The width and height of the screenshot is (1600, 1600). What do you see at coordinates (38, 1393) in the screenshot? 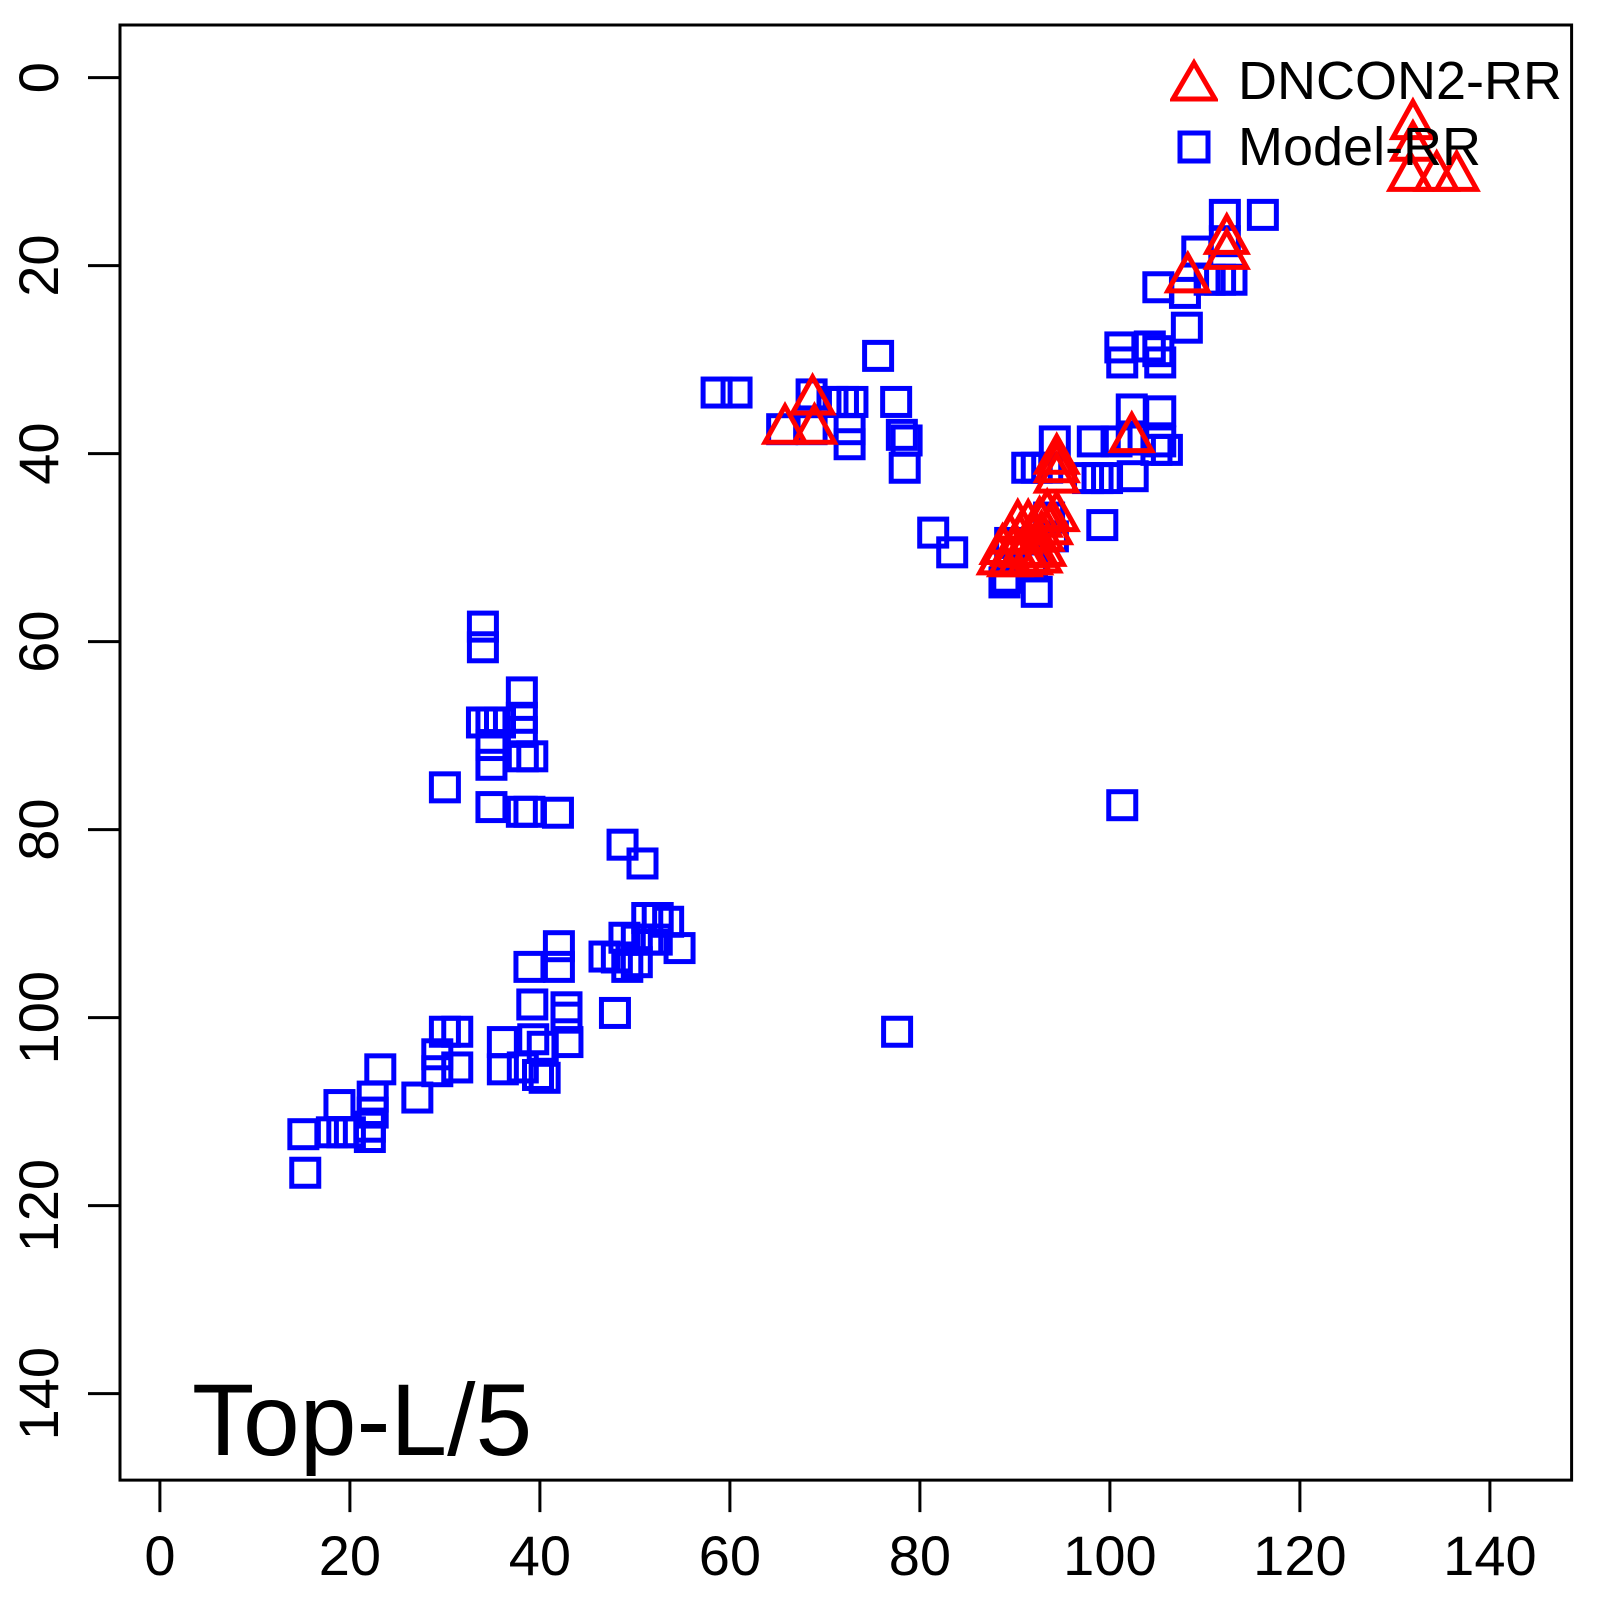
I see `y-tick-label: 140` at bounding box center [38, 1393].